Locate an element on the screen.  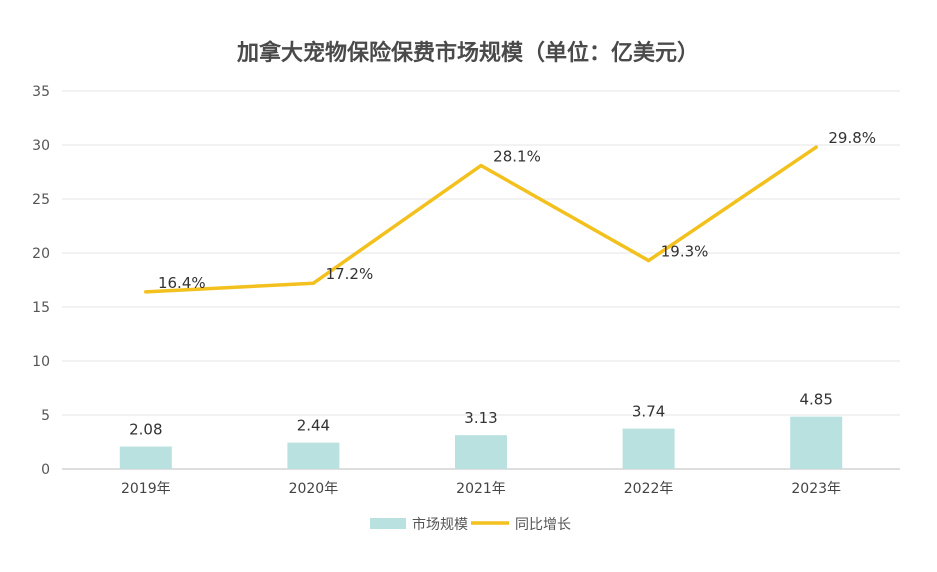
y-axis-ticks: 0 5 10 15 20 25 30 35 is located at coordinates (41, 281).